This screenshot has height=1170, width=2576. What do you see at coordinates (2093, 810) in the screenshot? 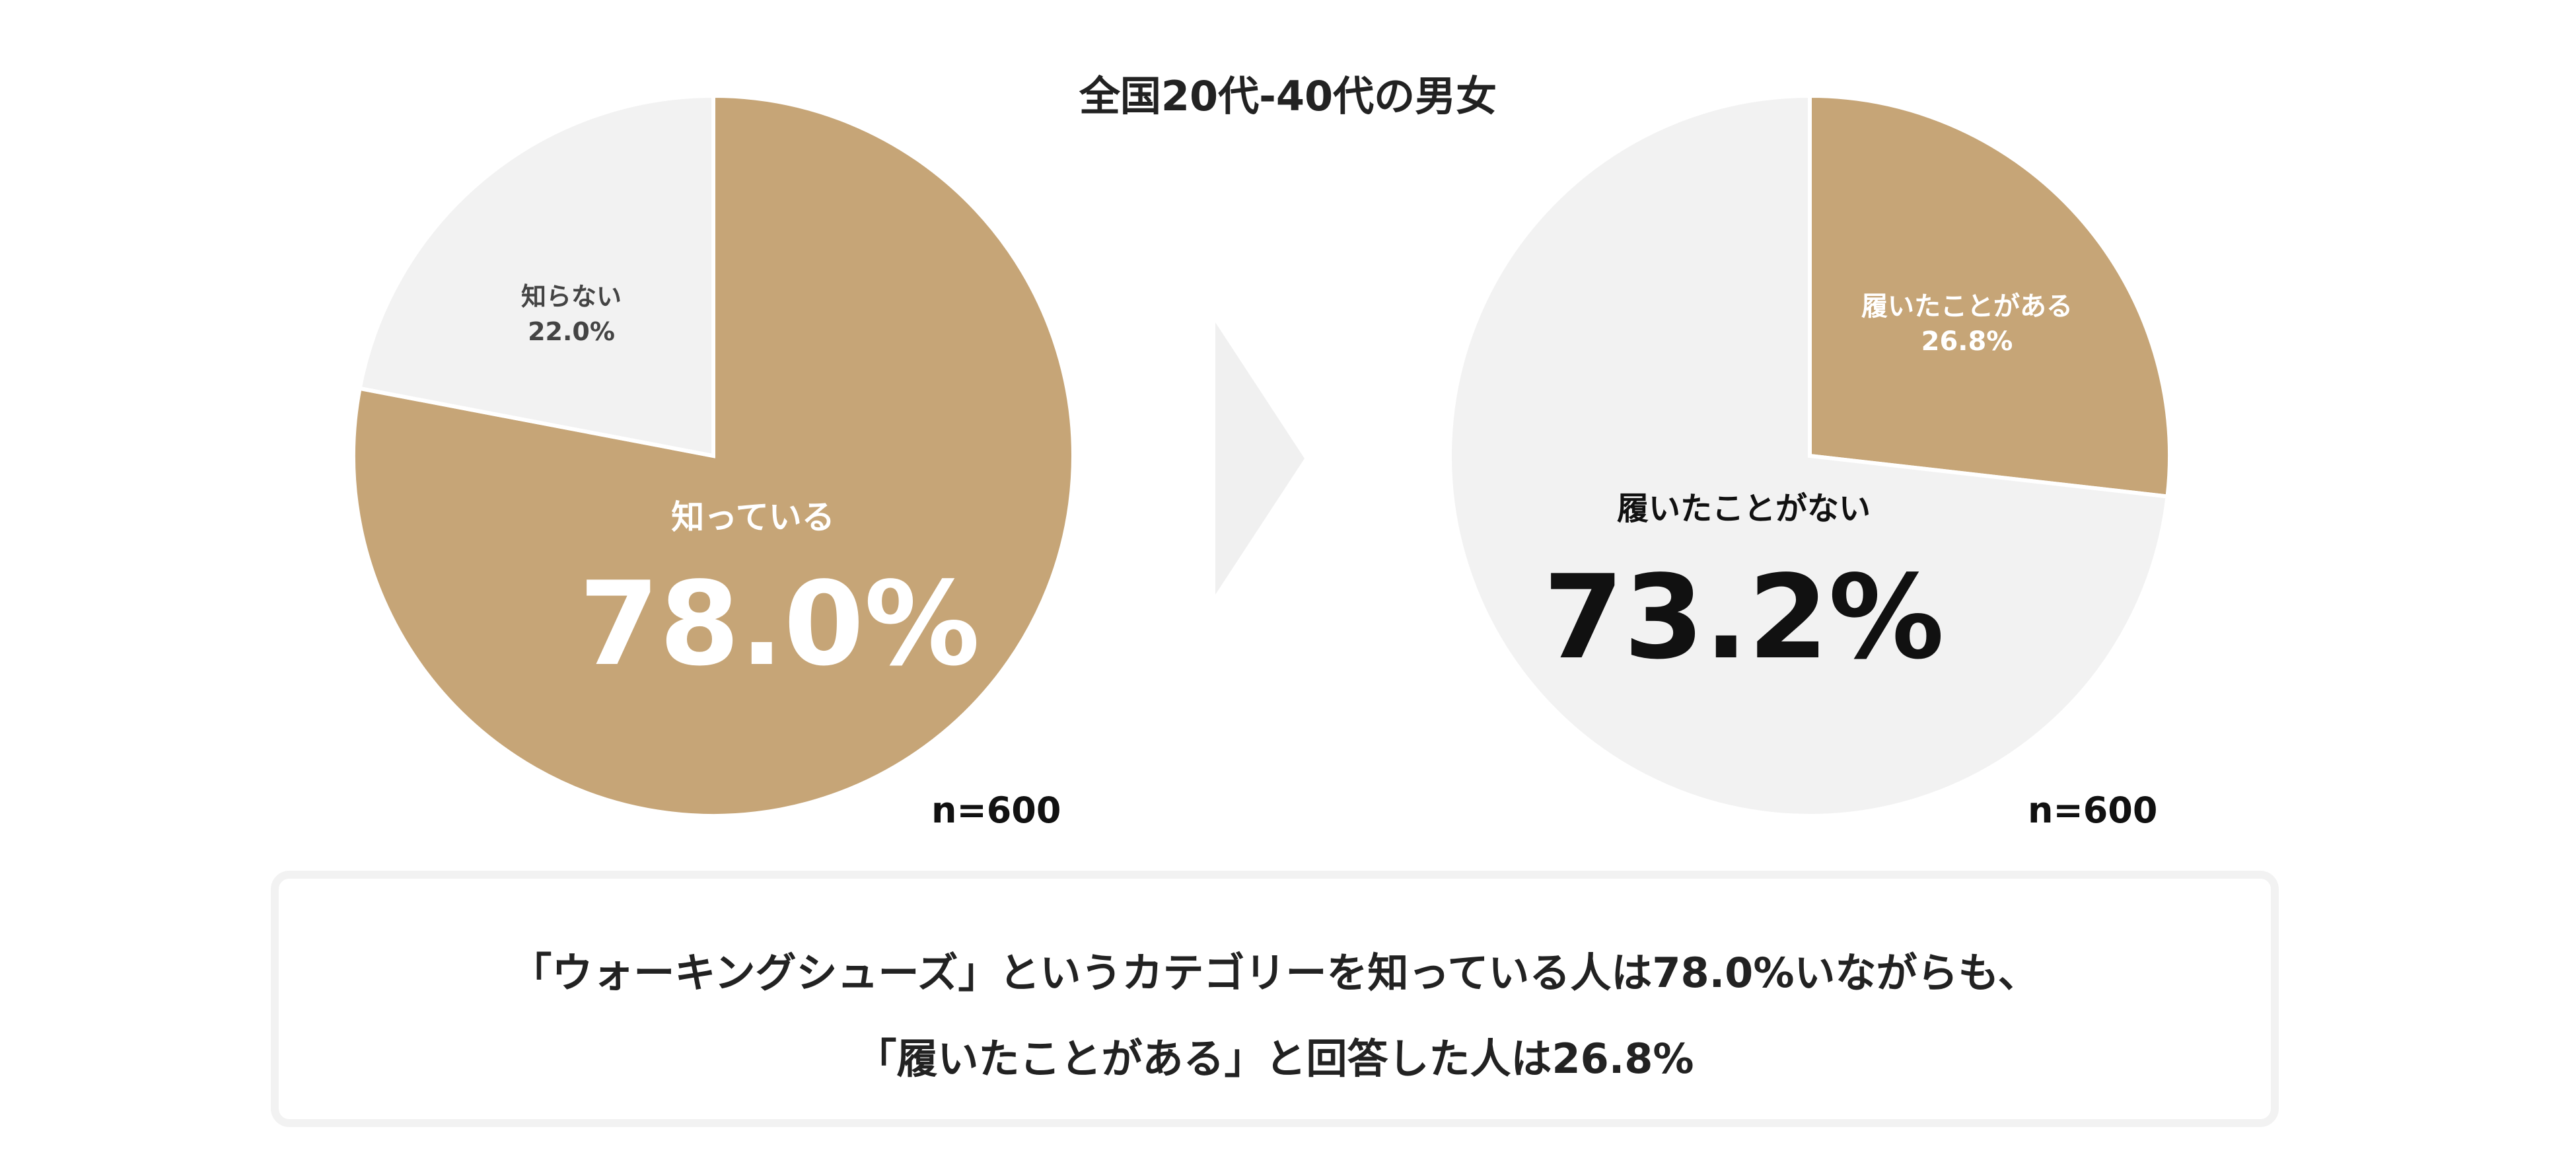
I see `sample-size-label-right: n=600` at bounding box center [2093, 810].